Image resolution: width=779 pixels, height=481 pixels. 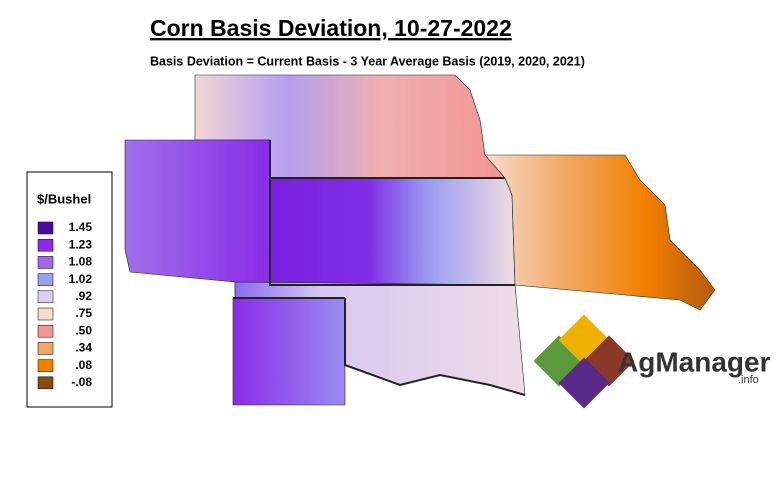 What do you see at coordinates (289, 351) in the screenshot?
I see `texas-panhandle` at bounding box center [289, 351].